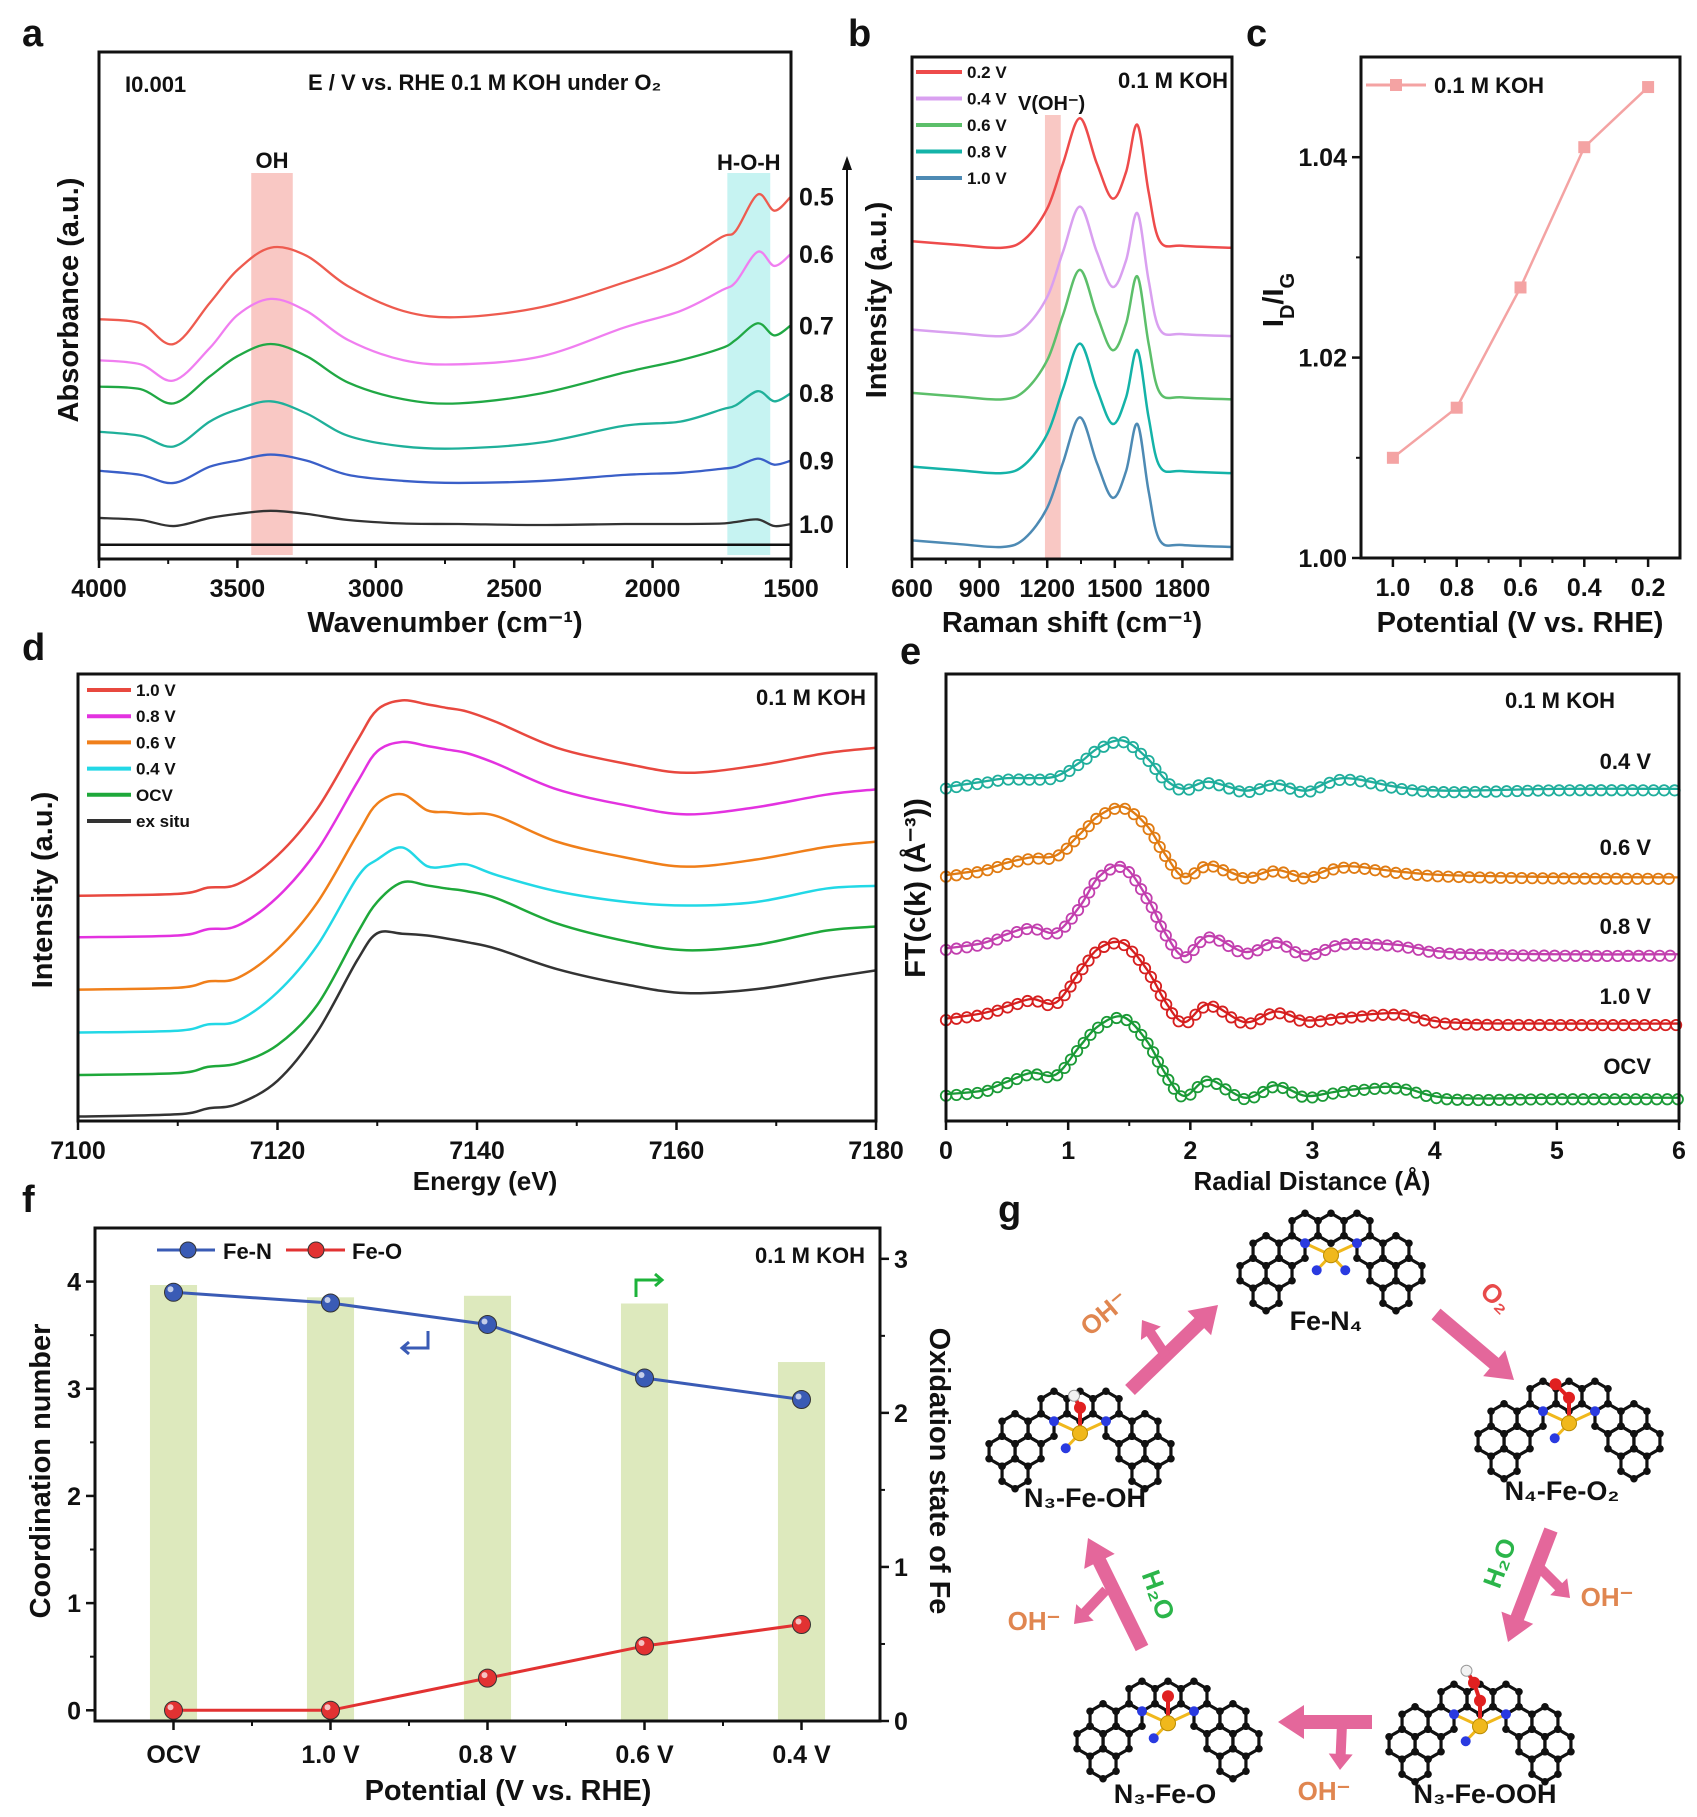 The image size is (1697, 1817). I want to click on x-tick-label: 0.8 V, so click(487, 1755).